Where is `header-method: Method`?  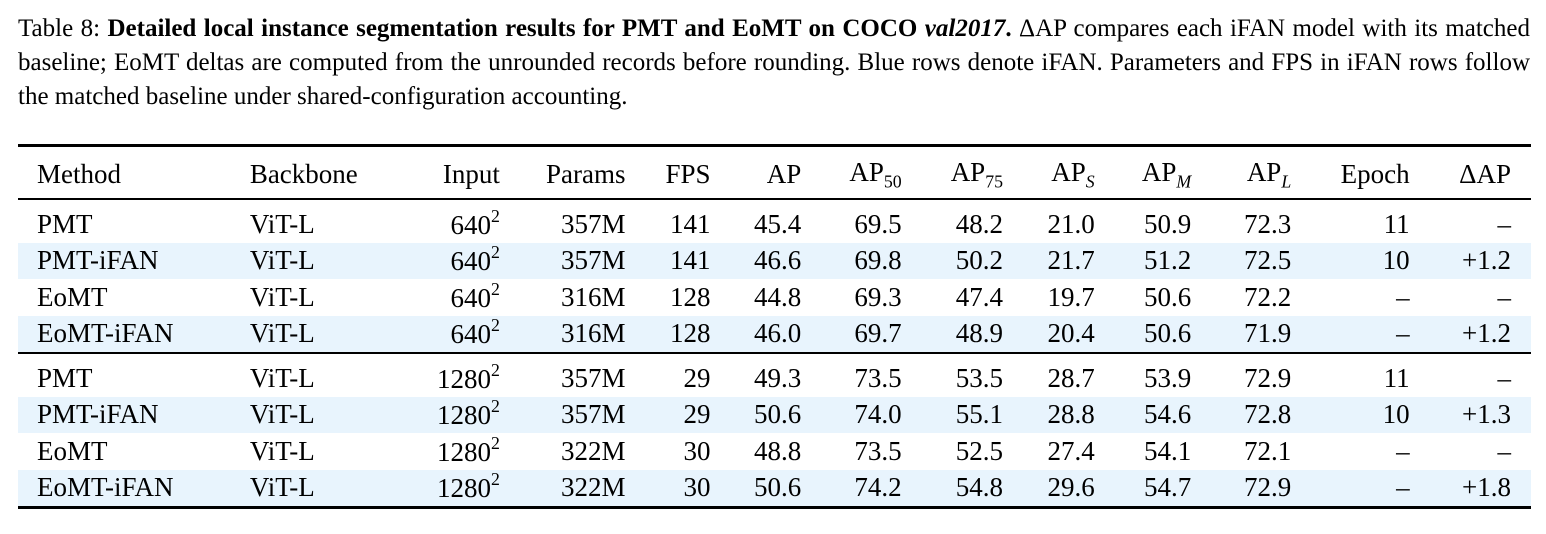
header-method: Method is located at coordinates (124, 171).